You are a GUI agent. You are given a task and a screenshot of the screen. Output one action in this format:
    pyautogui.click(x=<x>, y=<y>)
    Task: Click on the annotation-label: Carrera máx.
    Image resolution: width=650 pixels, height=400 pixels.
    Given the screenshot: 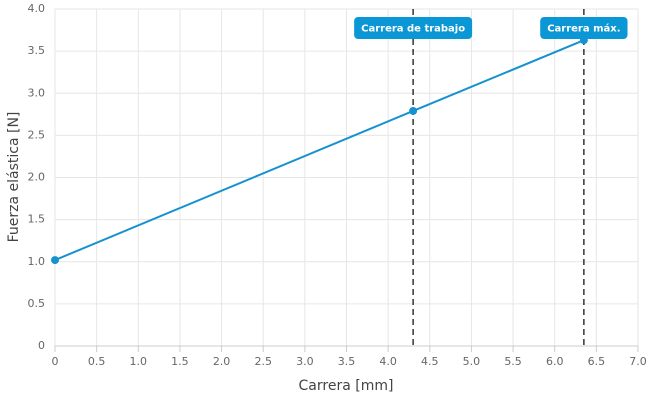 What is the action you would take?
    pyautogui.click(x=584, y=28)
    